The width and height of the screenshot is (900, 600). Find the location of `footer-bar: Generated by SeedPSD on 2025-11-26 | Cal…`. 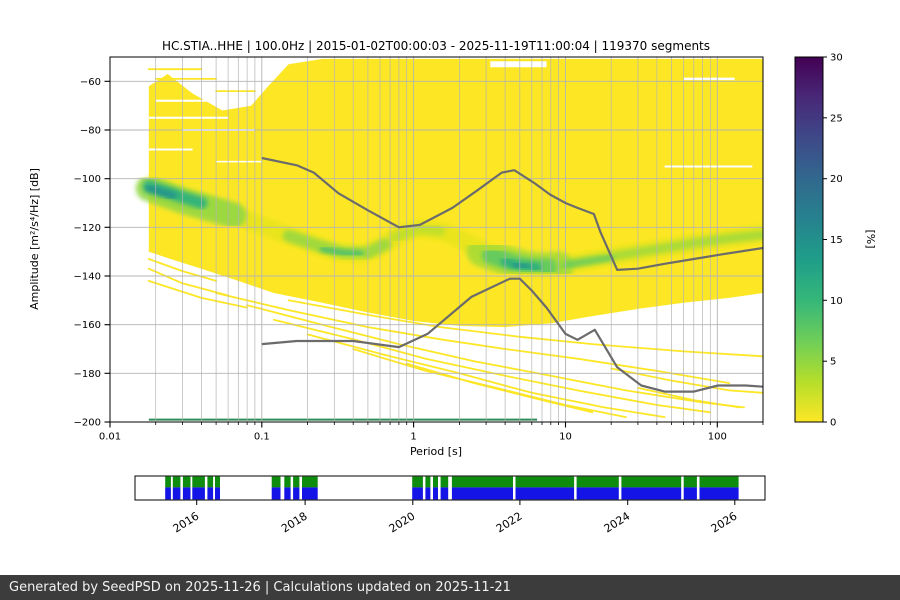

footer-bar: Generated by SeedPSD on 2025-11-26 | Cal… is located at coordinates (450, 587).